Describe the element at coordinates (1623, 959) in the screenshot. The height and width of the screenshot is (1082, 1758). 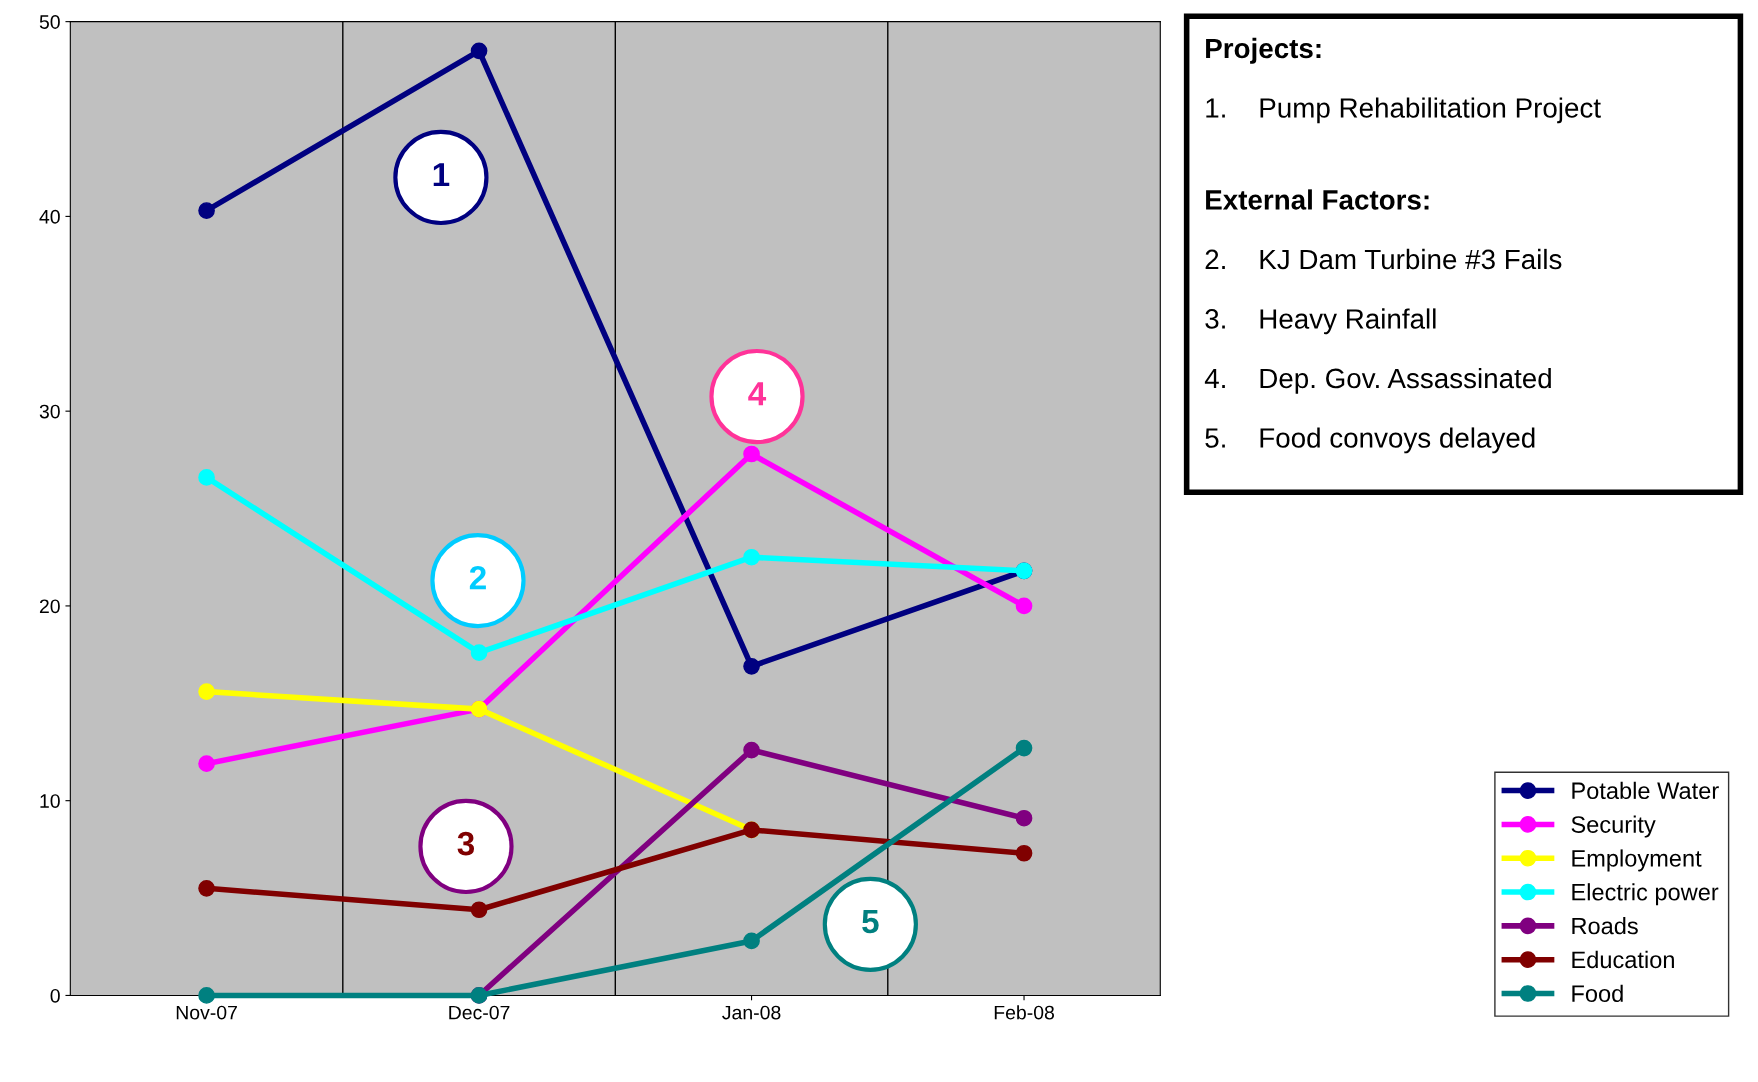
I see `legend-label: Education` at that location.